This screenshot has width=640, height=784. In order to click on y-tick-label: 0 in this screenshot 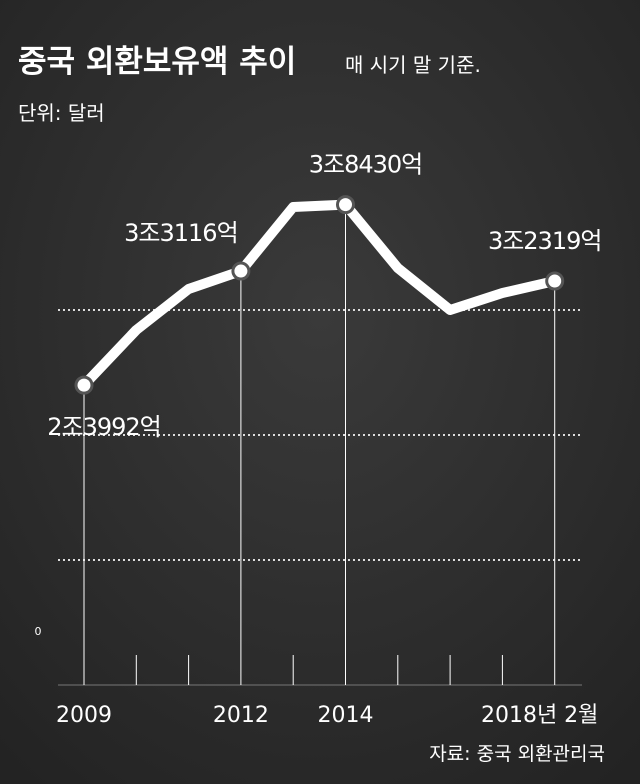, I will do `click(38, 631)`.